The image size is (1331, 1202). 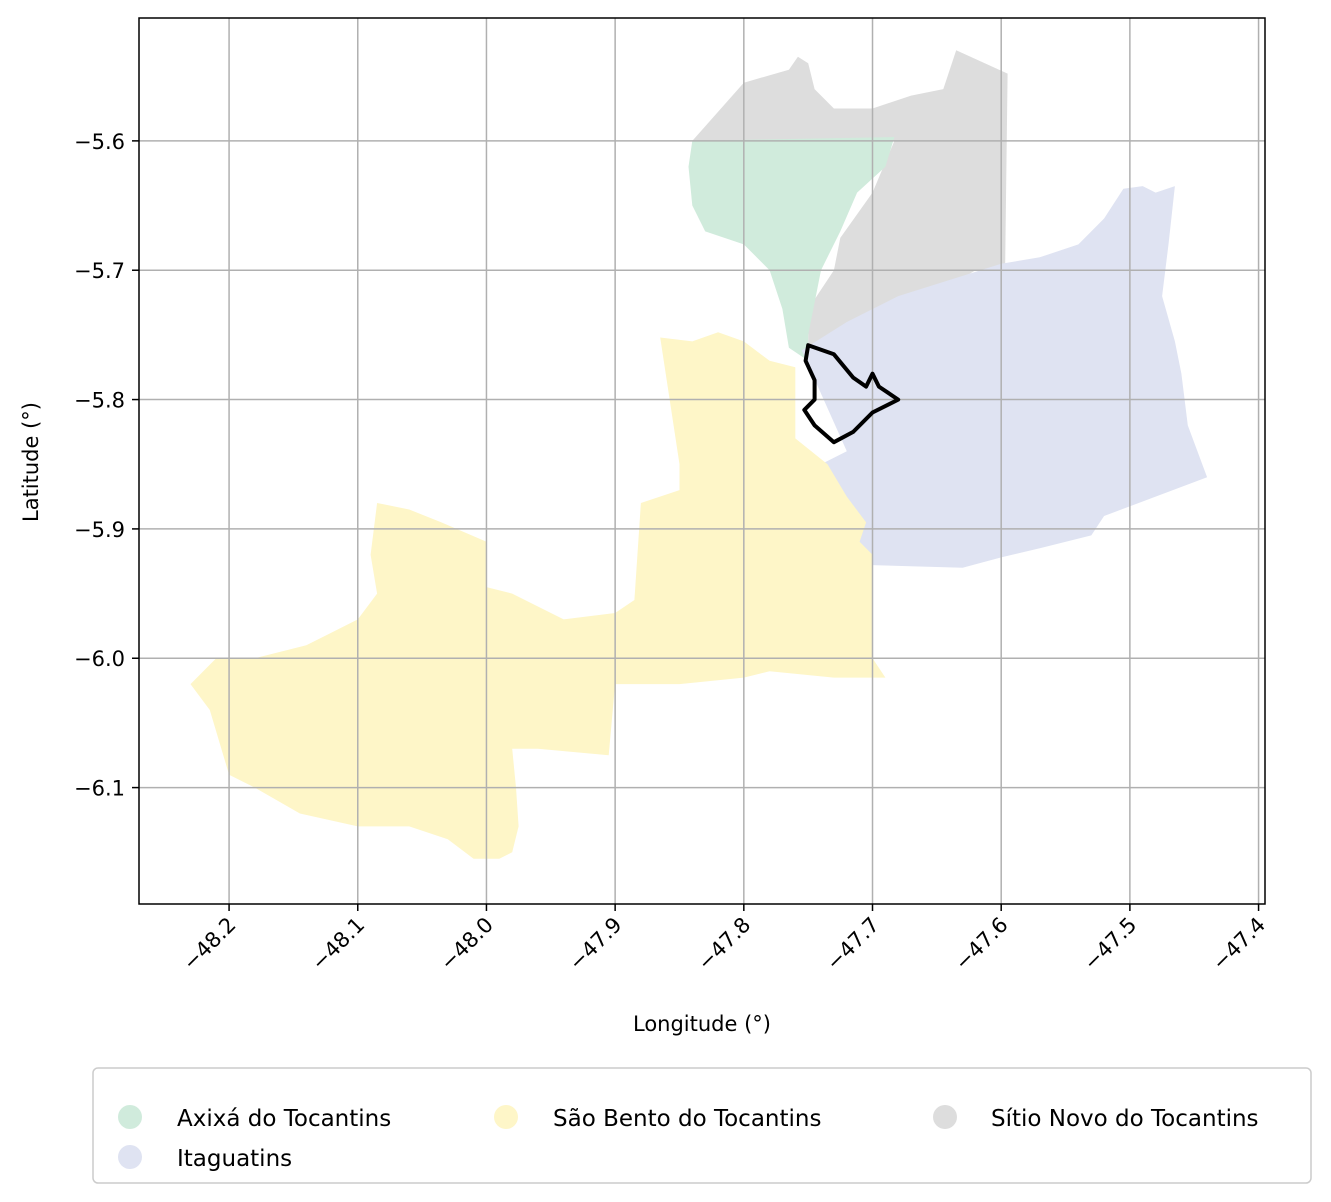 What do you see at coordinates (99, 789) in the screenshot?
I see `y-tick-label: −6.1` at bounding box center [99, 789].